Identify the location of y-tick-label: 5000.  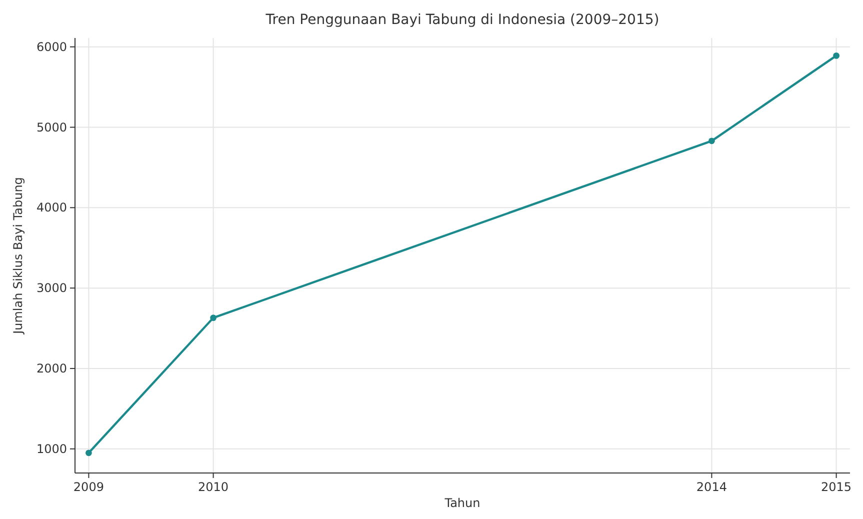
(51, 127).